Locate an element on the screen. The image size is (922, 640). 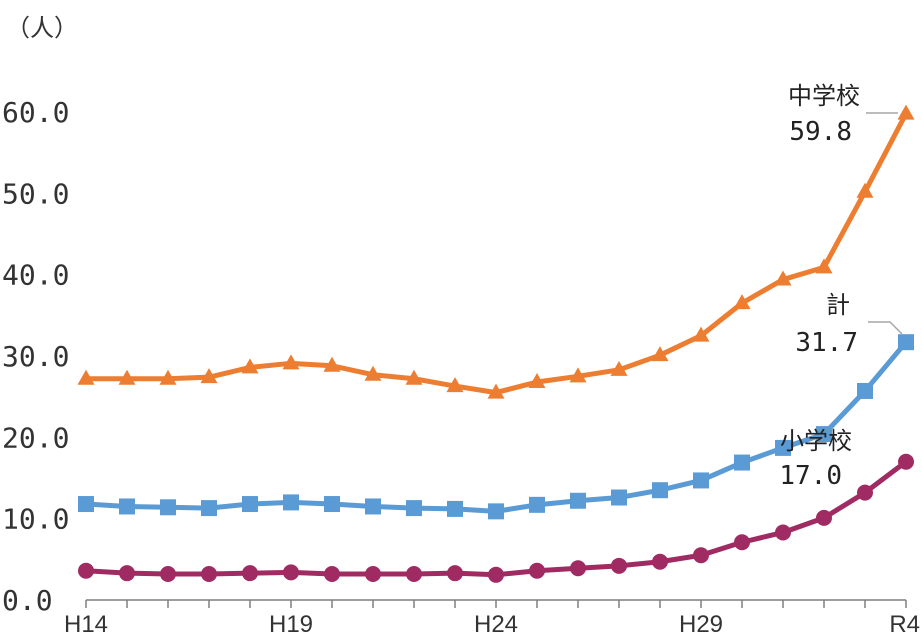
y-tick-label: 10.0 is located at coordinates (35, 519).